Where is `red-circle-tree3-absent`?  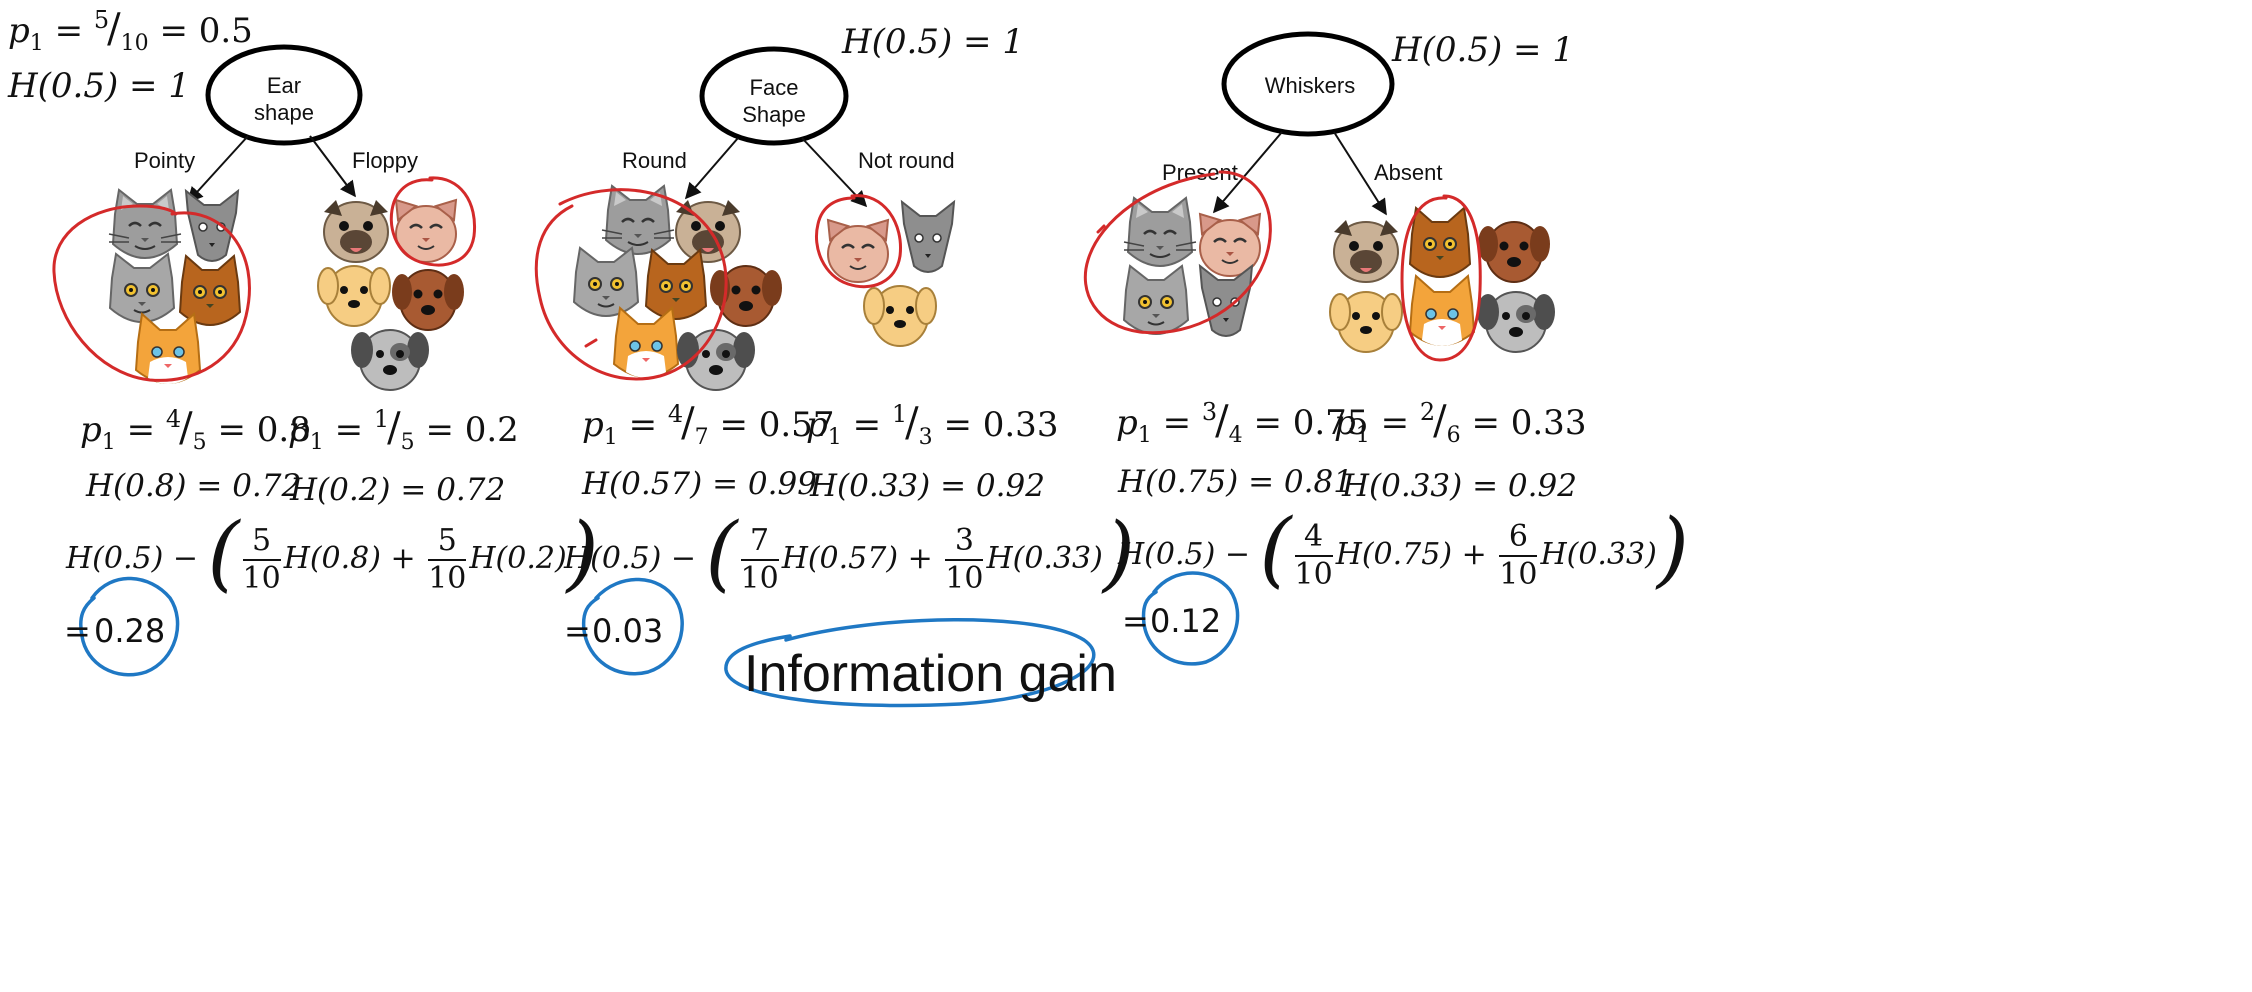 red-circle-tree3-absent is located at coordinates (1441, 278).